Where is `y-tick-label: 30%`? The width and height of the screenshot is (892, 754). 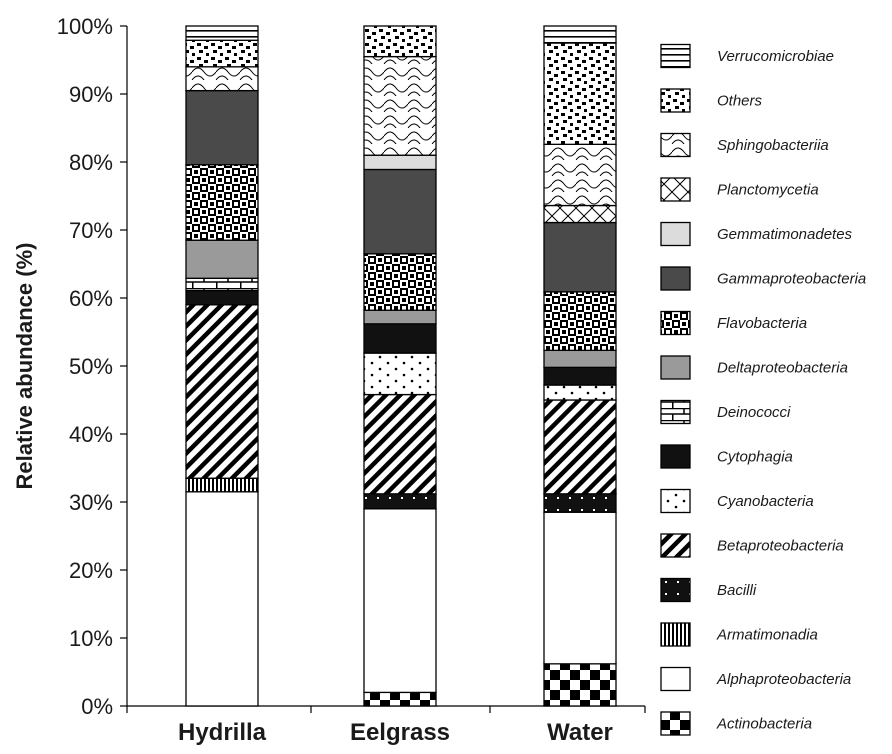
y-tick-label: 30% is located at coordinates (91, 502).